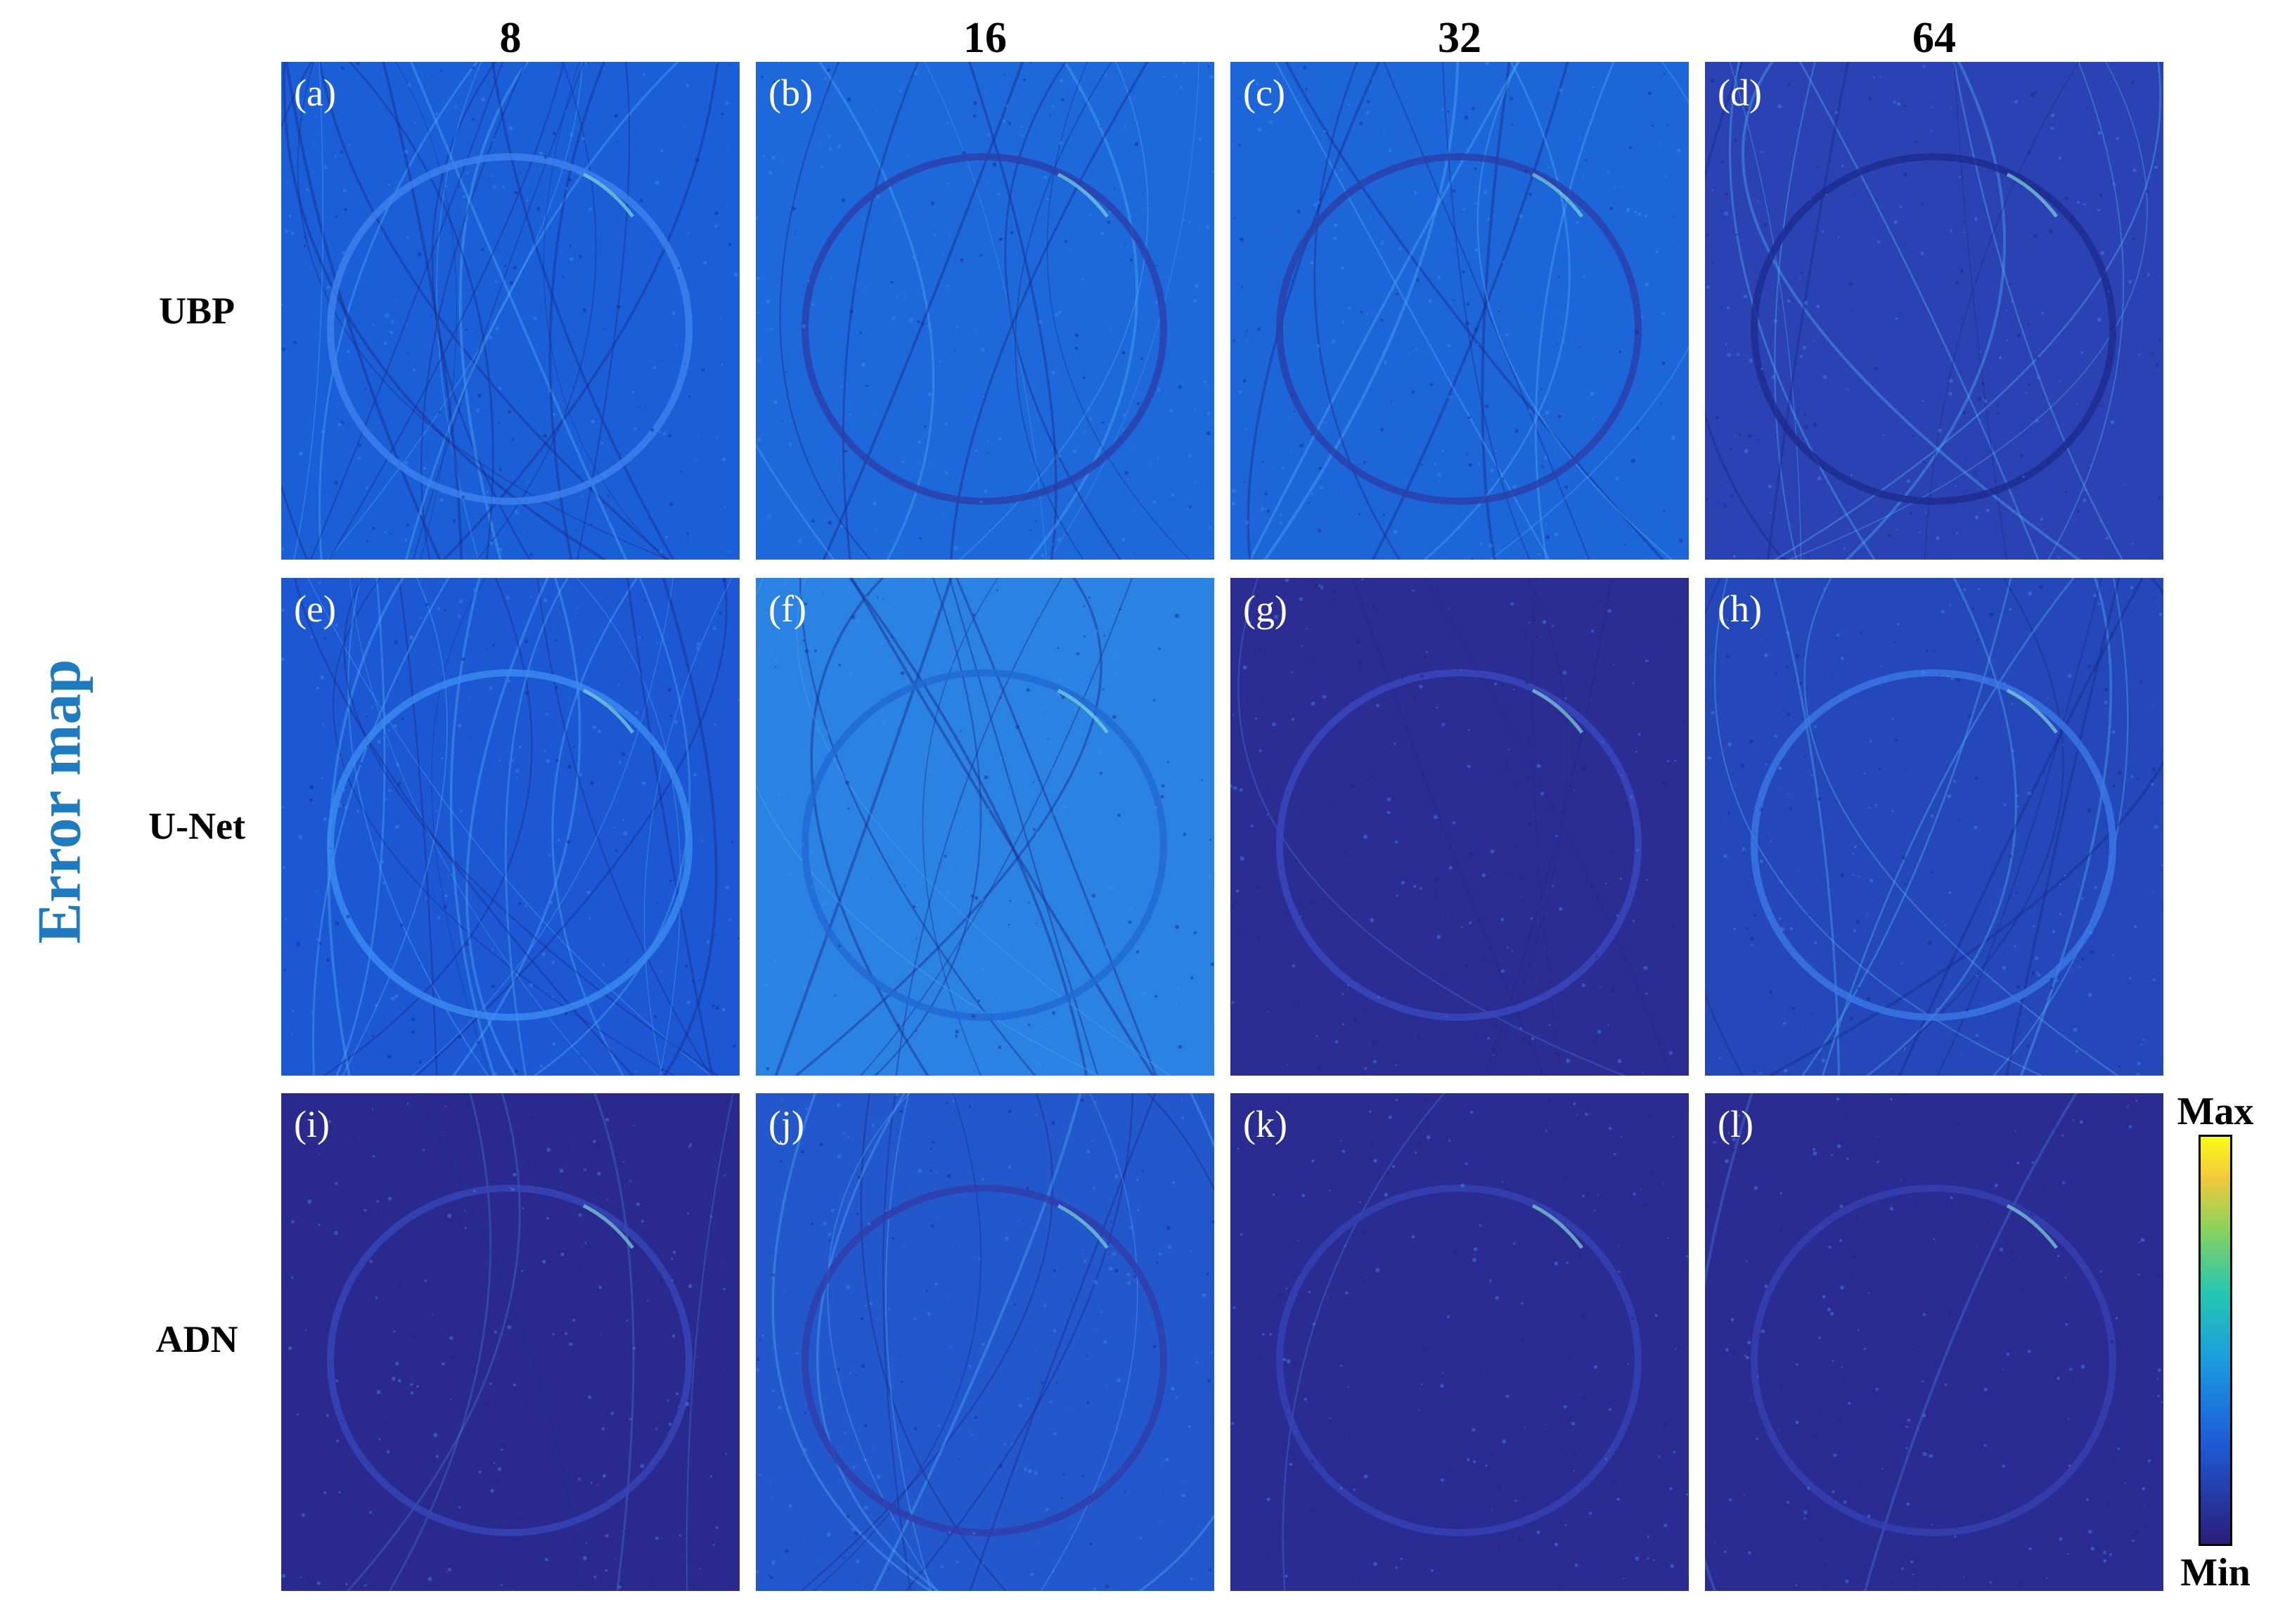 This screenshot has height=1624, width=2285. Describe the element at coordinates (197, 311) in the screenshot. I see `row-label-ubp: UBP` at that location.